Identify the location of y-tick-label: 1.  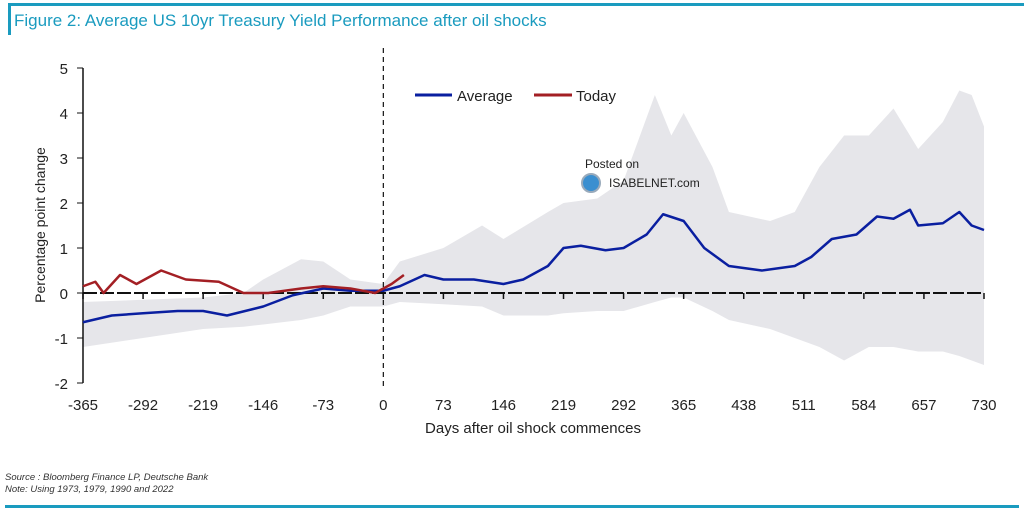
(64, 249).